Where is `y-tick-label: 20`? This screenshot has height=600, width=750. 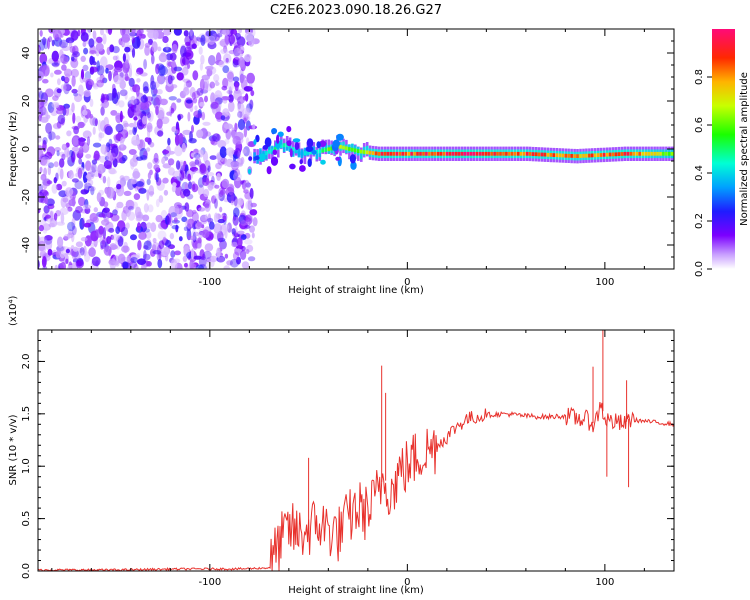
y-tick-label: 20 is located at coordinates (26, 101).